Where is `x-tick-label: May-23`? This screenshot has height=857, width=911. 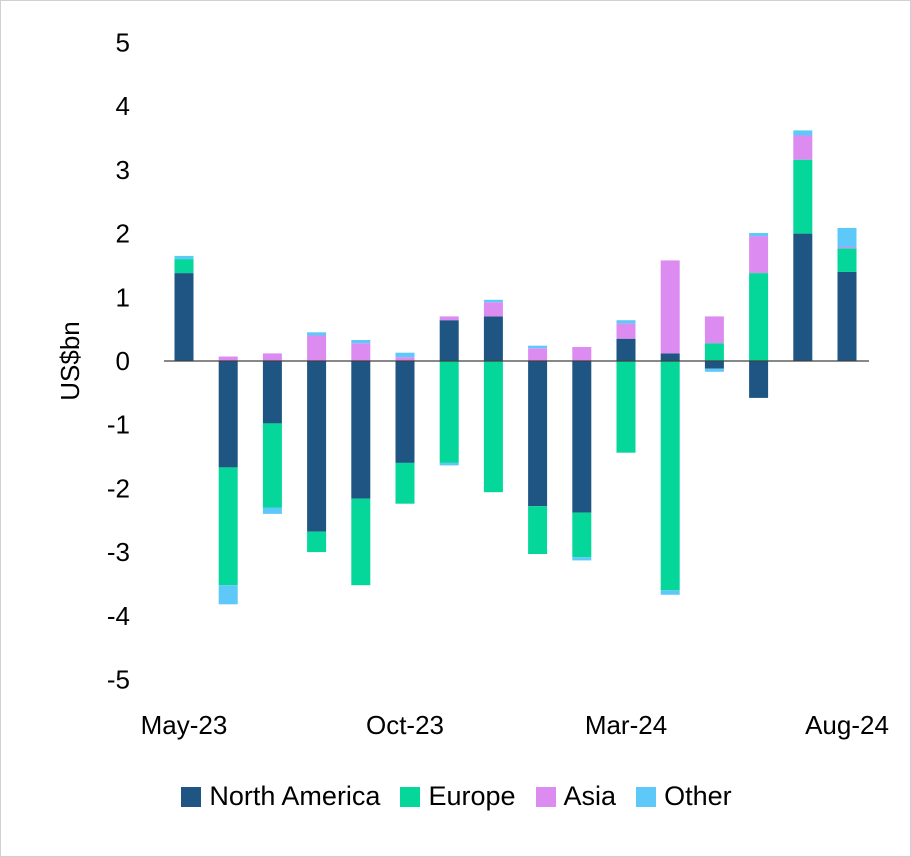
x-tick-label: May-23 is located at coordinates (184, 725).